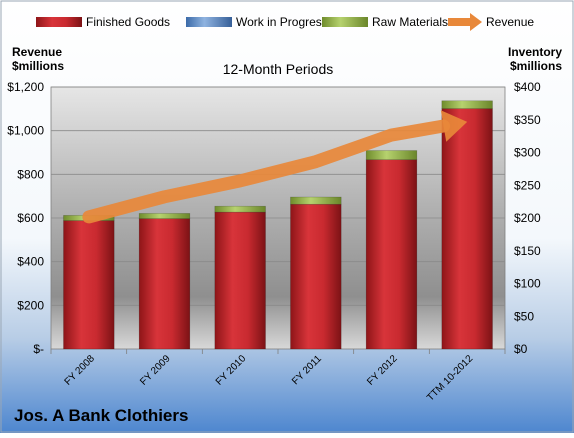 The width and height of the screenshot is (574, 438). I want to click on legend-label-work-in-progress: Work in Progress, so click(282, 22).